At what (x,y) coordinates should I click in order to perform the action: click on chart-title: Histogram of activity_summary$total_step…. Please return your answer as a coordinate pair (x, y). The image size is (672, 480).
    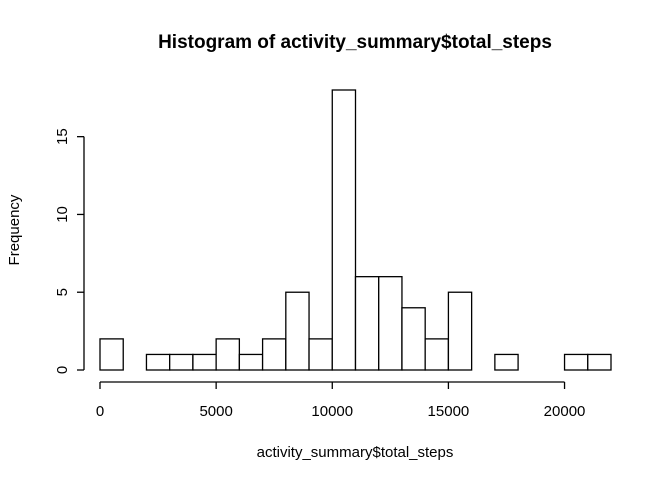
    Looking at the image, I should click on (355, 42).